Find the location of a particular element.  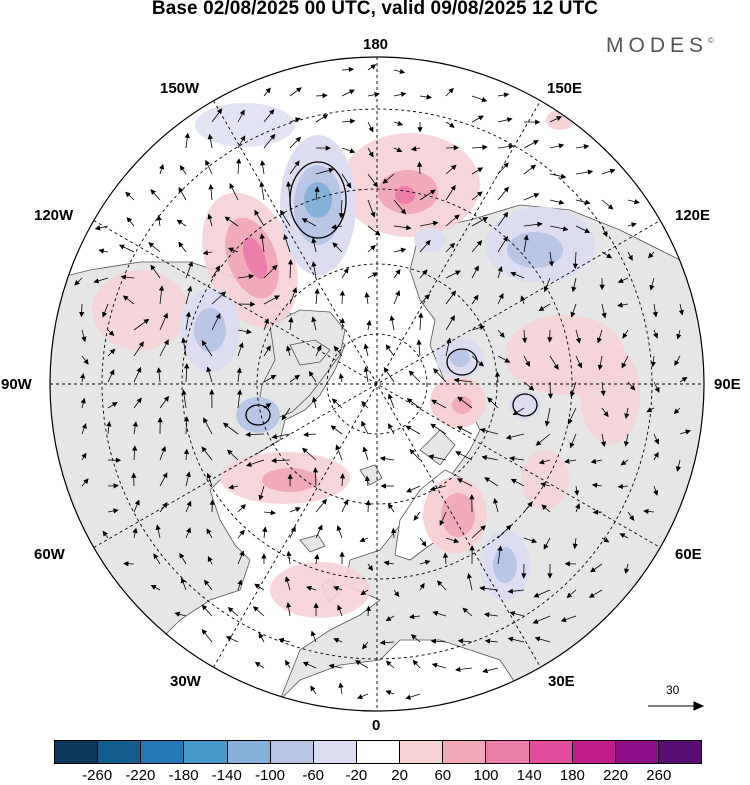

colorbar-tick-label: -220 is located at coordinates (140, 775).